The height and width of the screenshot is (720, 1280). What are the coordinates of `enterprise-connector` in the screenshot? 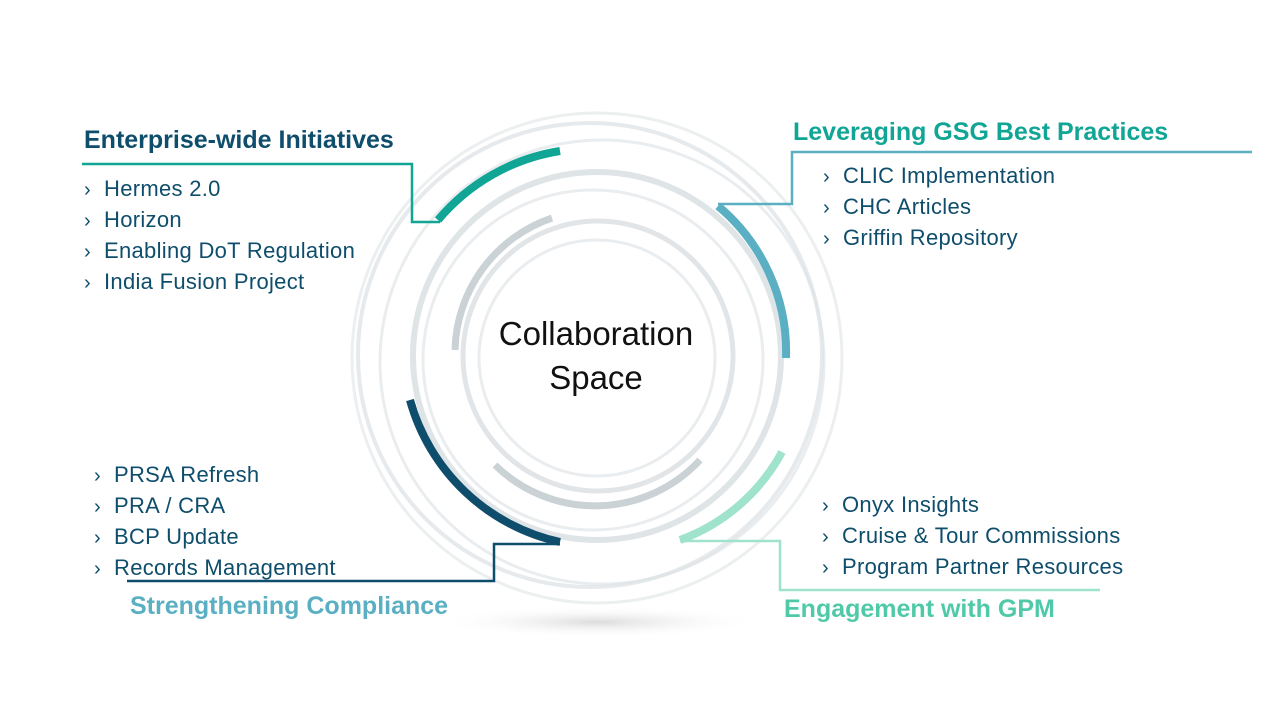 It's located at (261, 193).